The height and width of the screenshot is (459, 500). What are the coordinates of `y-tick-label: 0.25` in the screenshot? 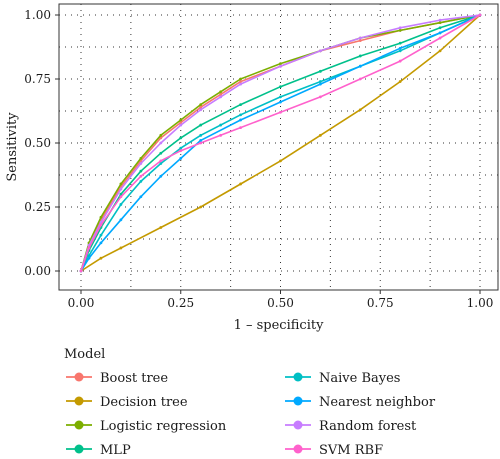 It's located at (37, 207).